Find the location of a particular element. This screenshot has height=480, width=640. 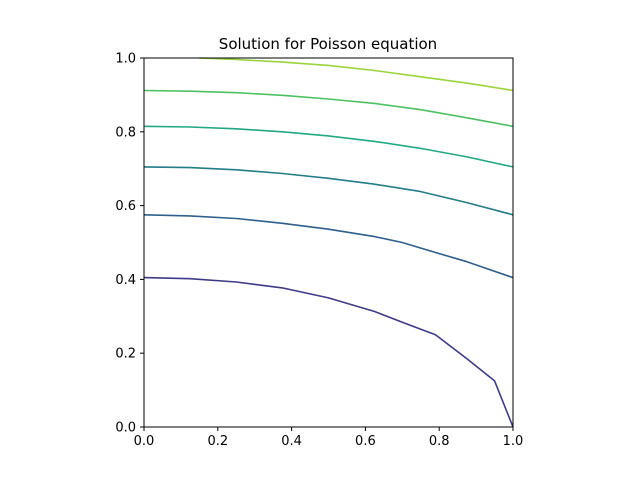

y-tick-label: 0.6 is located at coordinates (125, 206).